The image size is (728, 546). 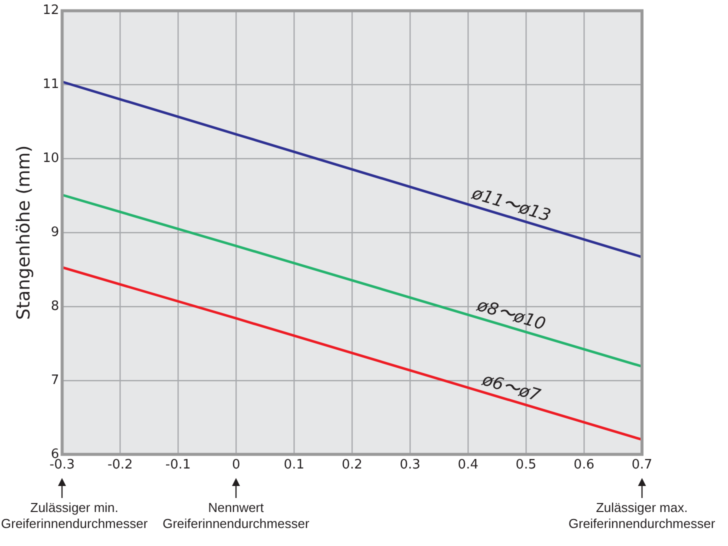 I want to click on y-tick-label: 11, so click(x=51, y=84).